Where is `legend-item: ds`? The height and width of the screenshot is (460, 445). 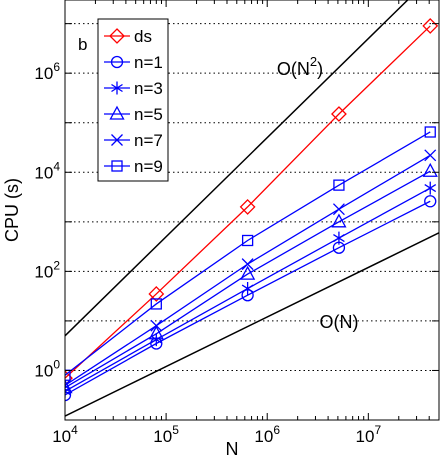 legend-item: ds is located at coordinates (128, 36).